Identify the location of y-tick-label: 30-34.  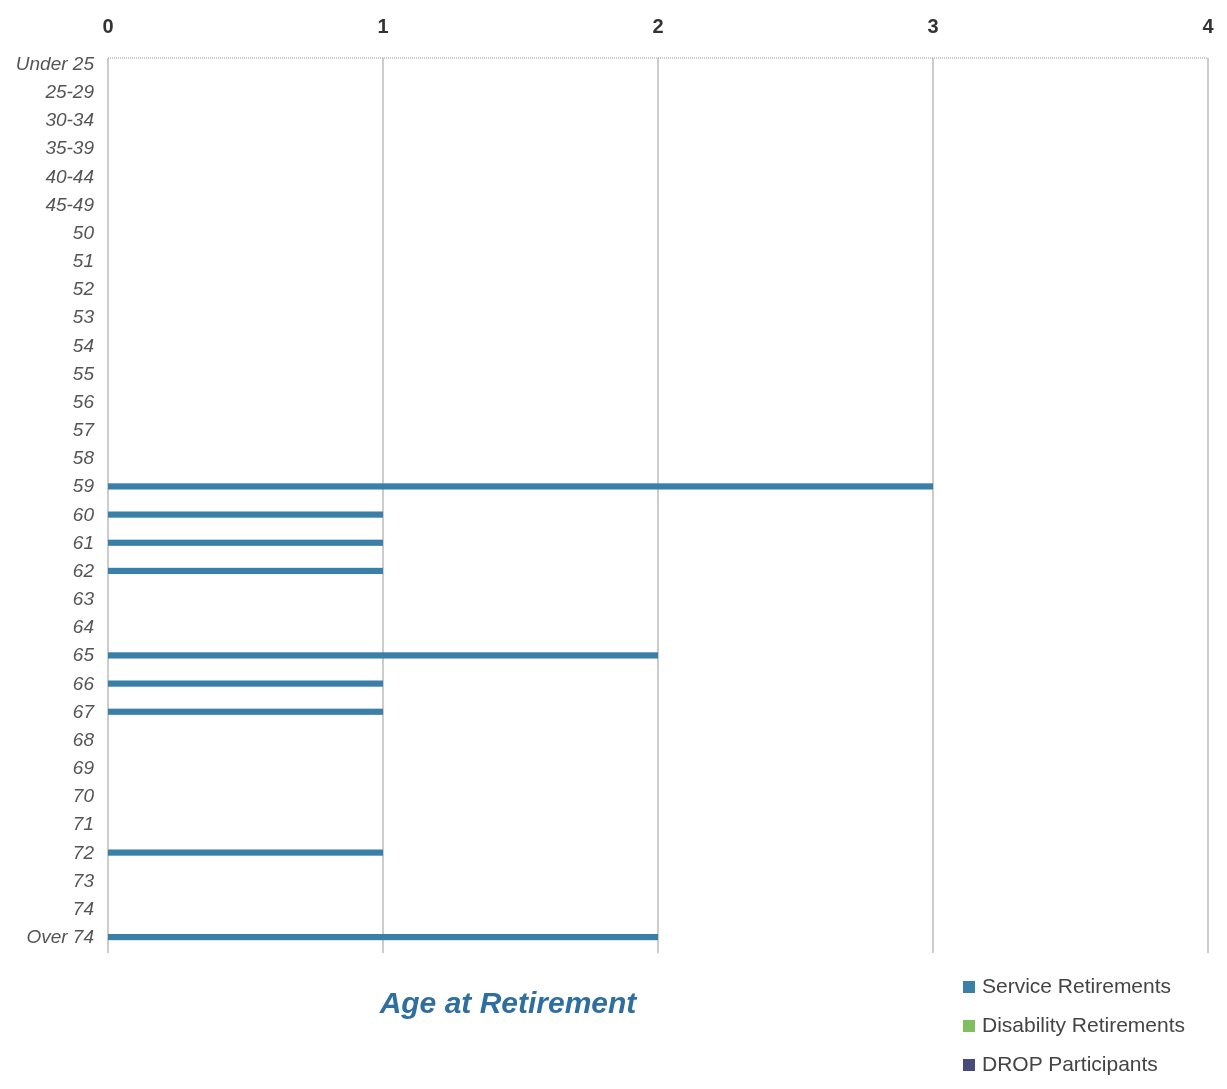
(69, 120).